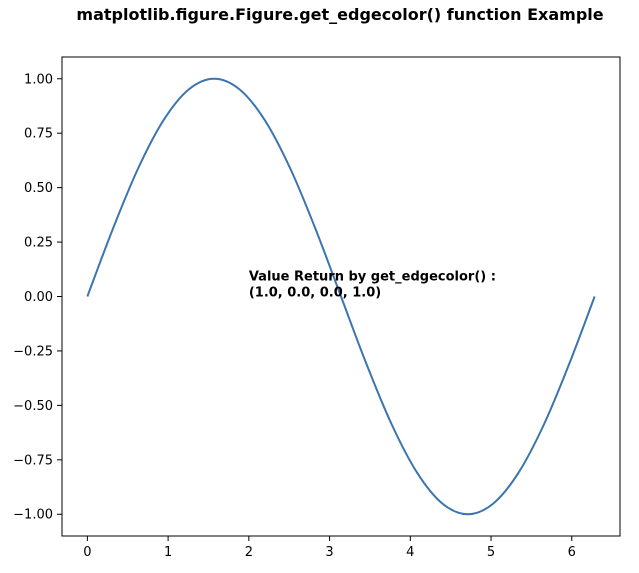 The width and height of the screenshot is (639, 573). I want to click on x-tick-label: 3, so click(329, 552).